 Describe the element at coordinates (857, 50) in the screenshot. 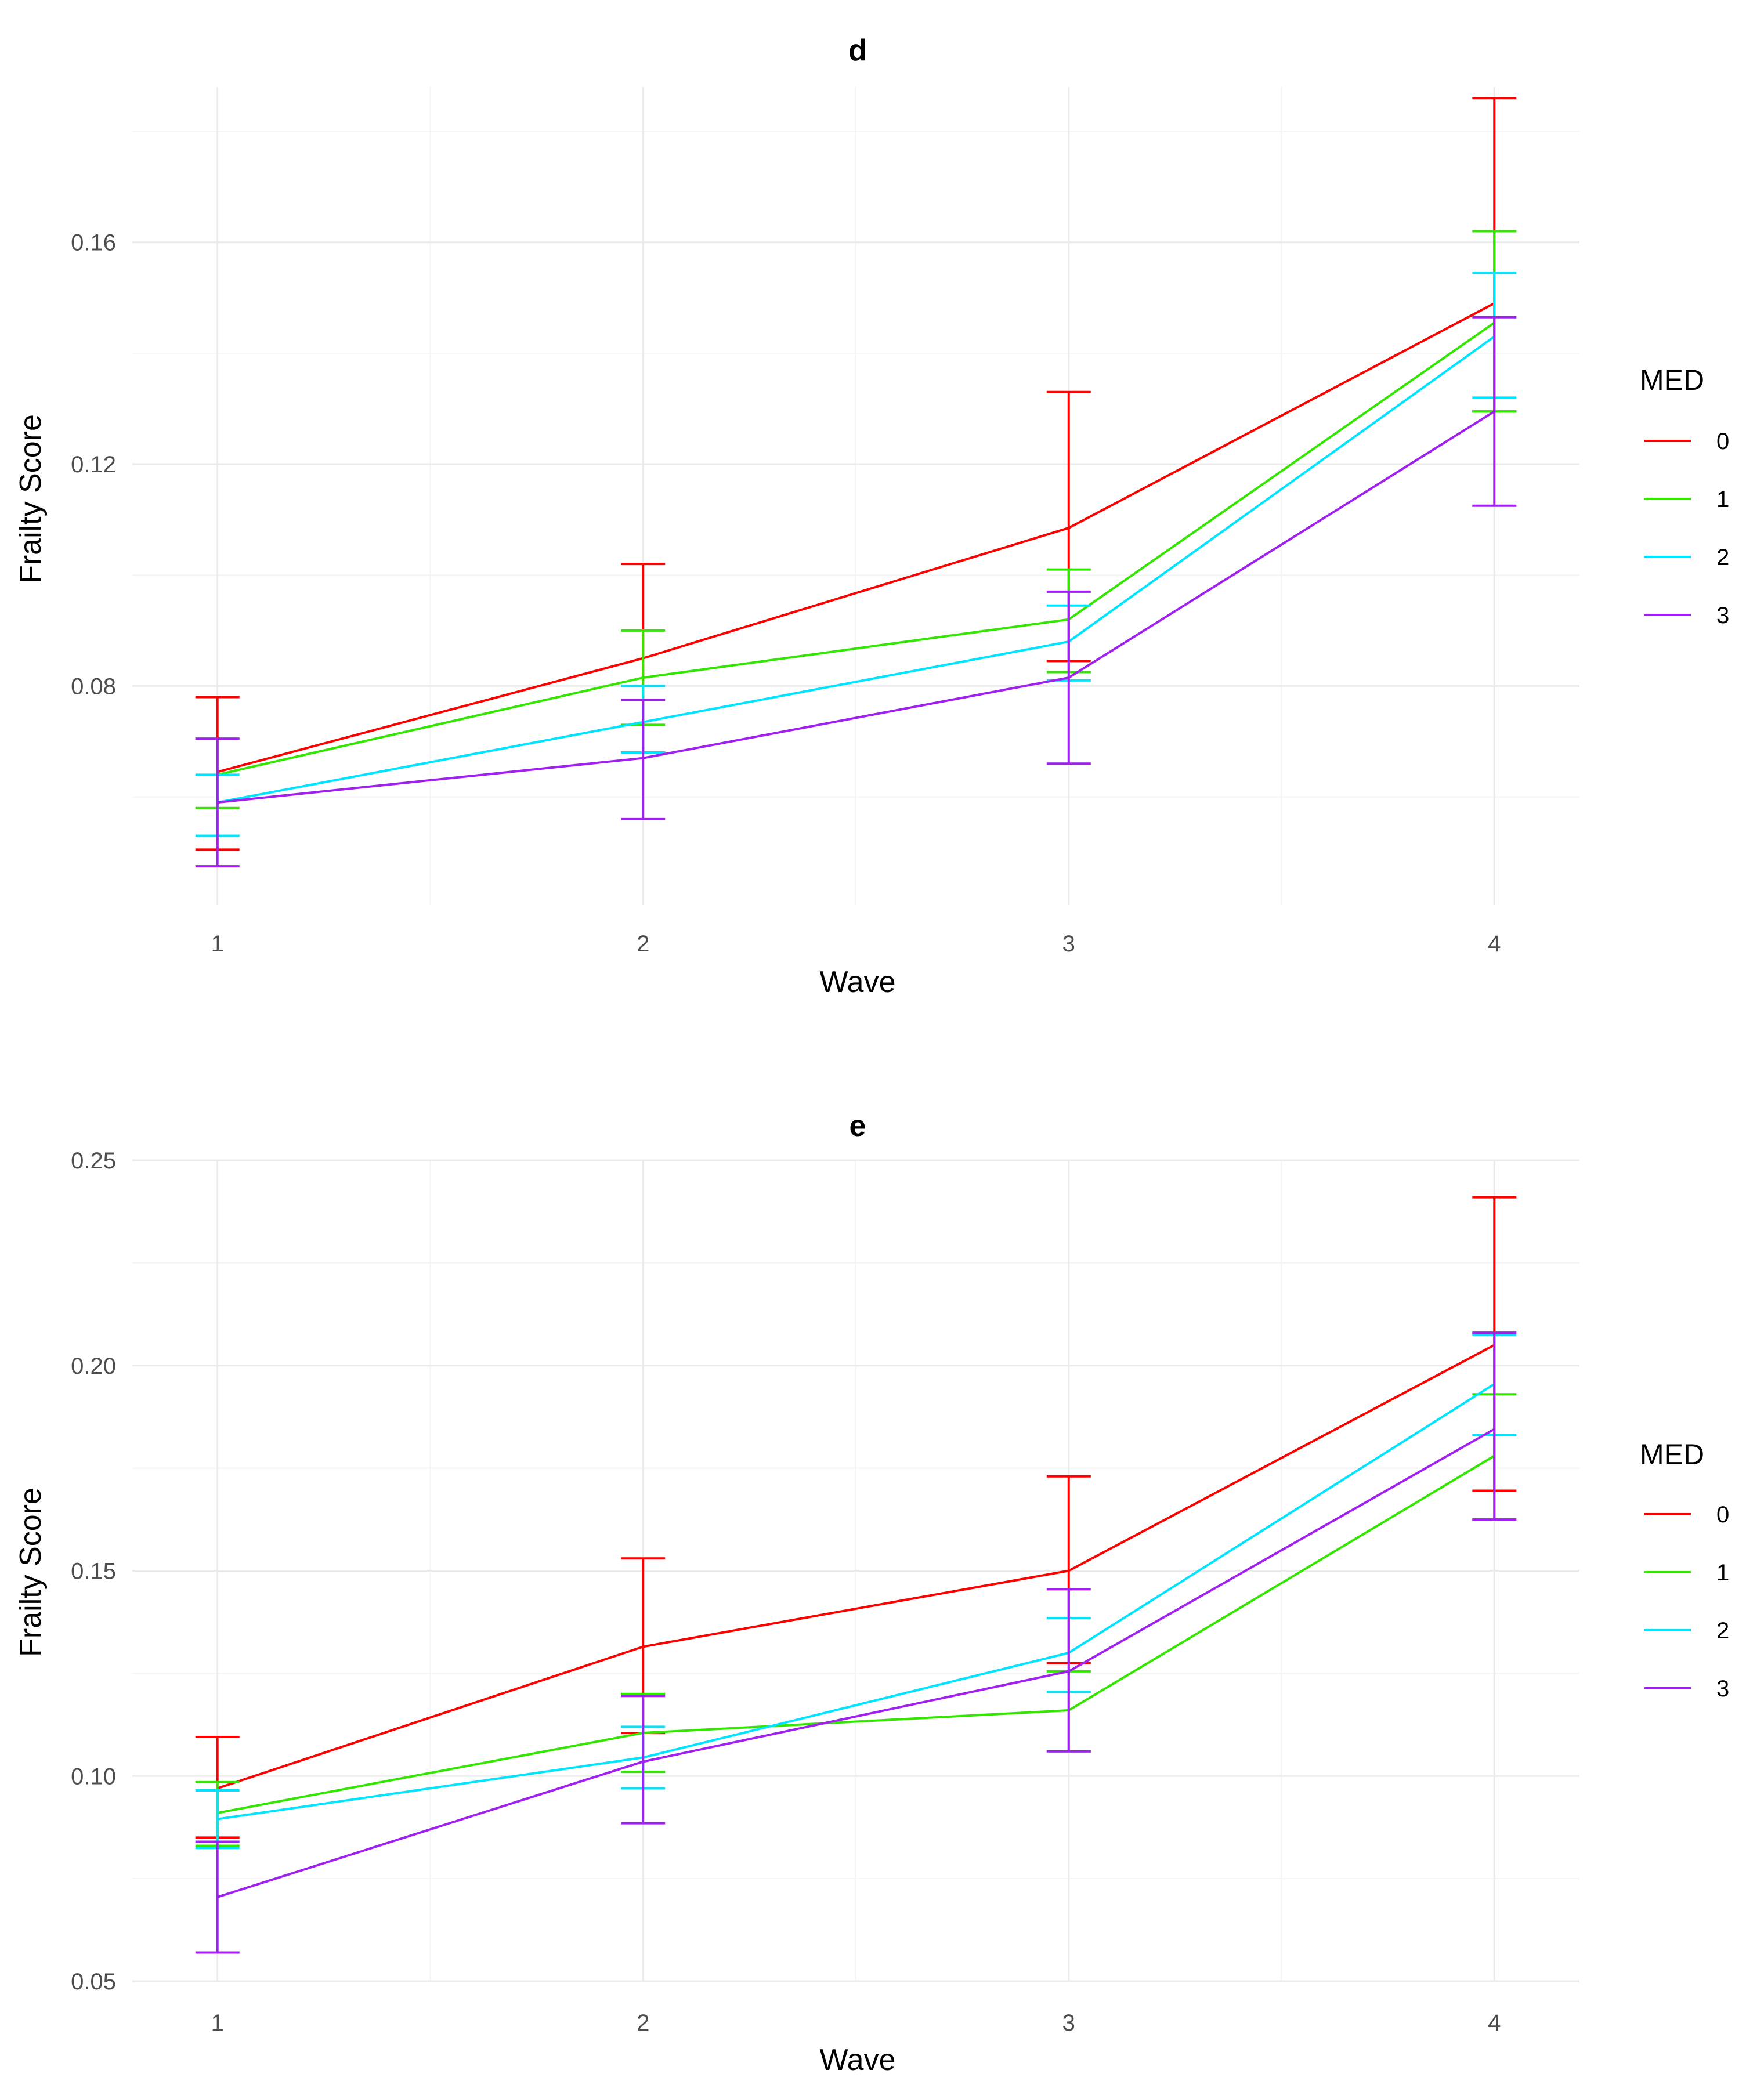

I see `chart-title: d` at that location.